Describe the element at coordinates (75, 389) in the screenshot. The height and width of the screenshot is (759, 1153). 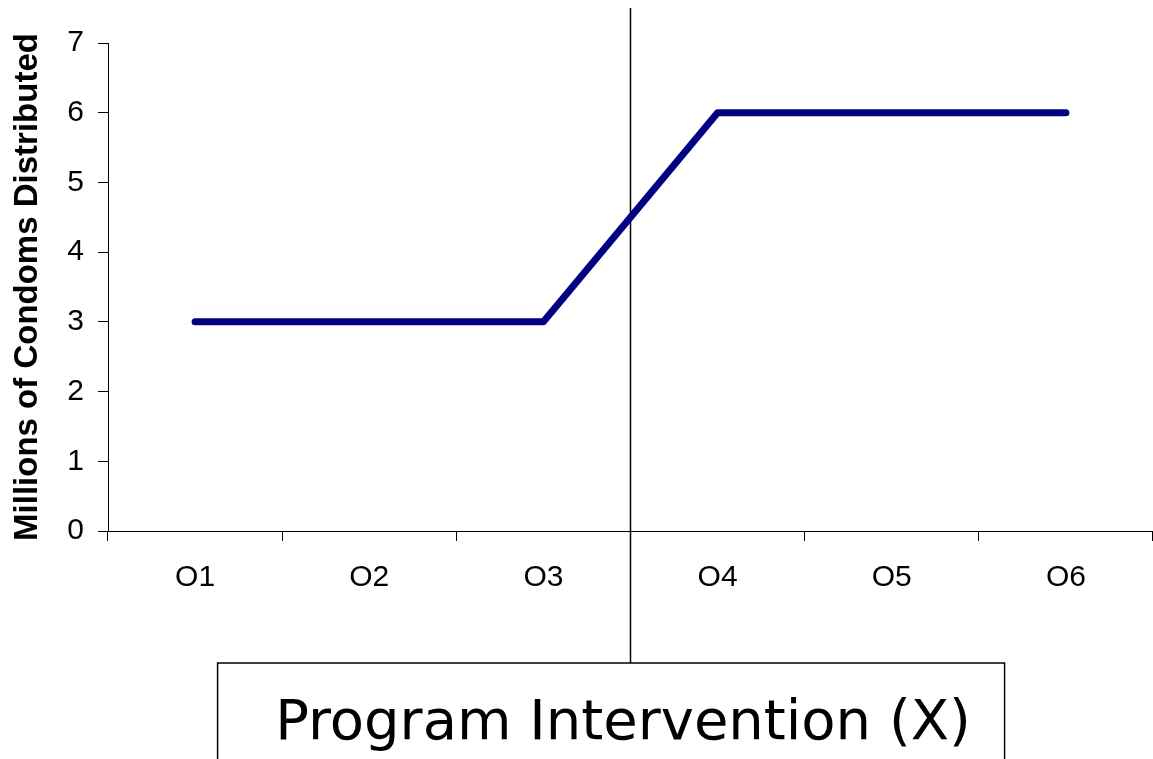
I see `y-tick-label: 2` at that location.